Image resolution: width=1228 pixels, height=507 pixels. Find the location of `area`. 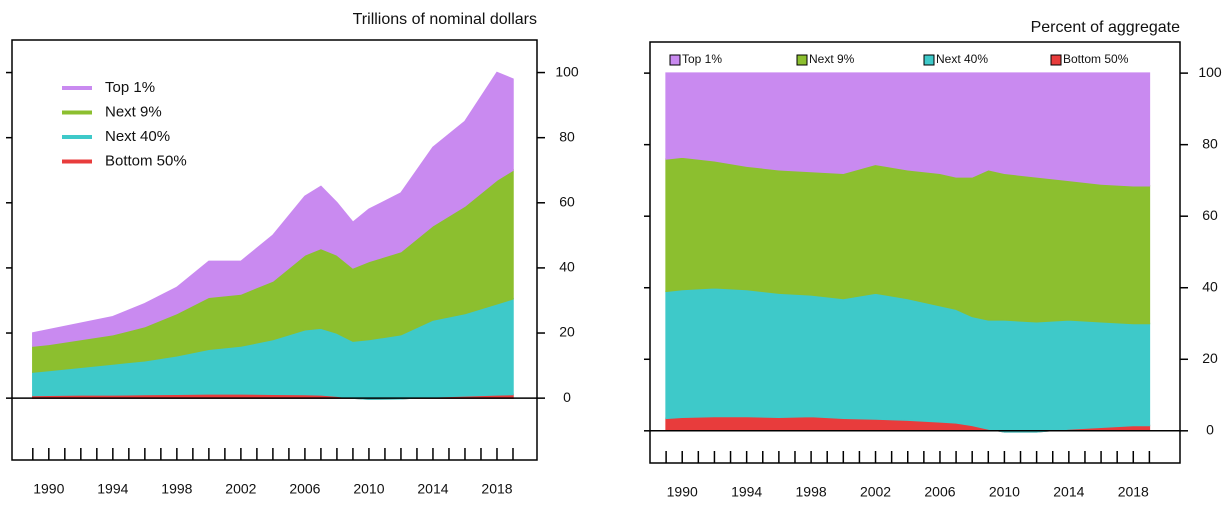

area is located at coordinates (908, 129).